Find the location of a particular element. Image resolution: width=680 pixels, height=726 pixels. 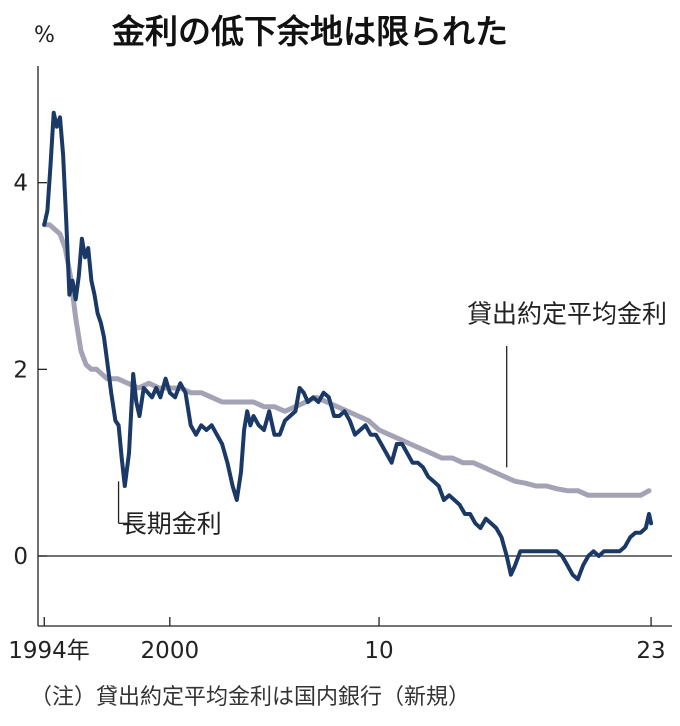

y-tick-label: 2 is located at coordinates (20, 370).